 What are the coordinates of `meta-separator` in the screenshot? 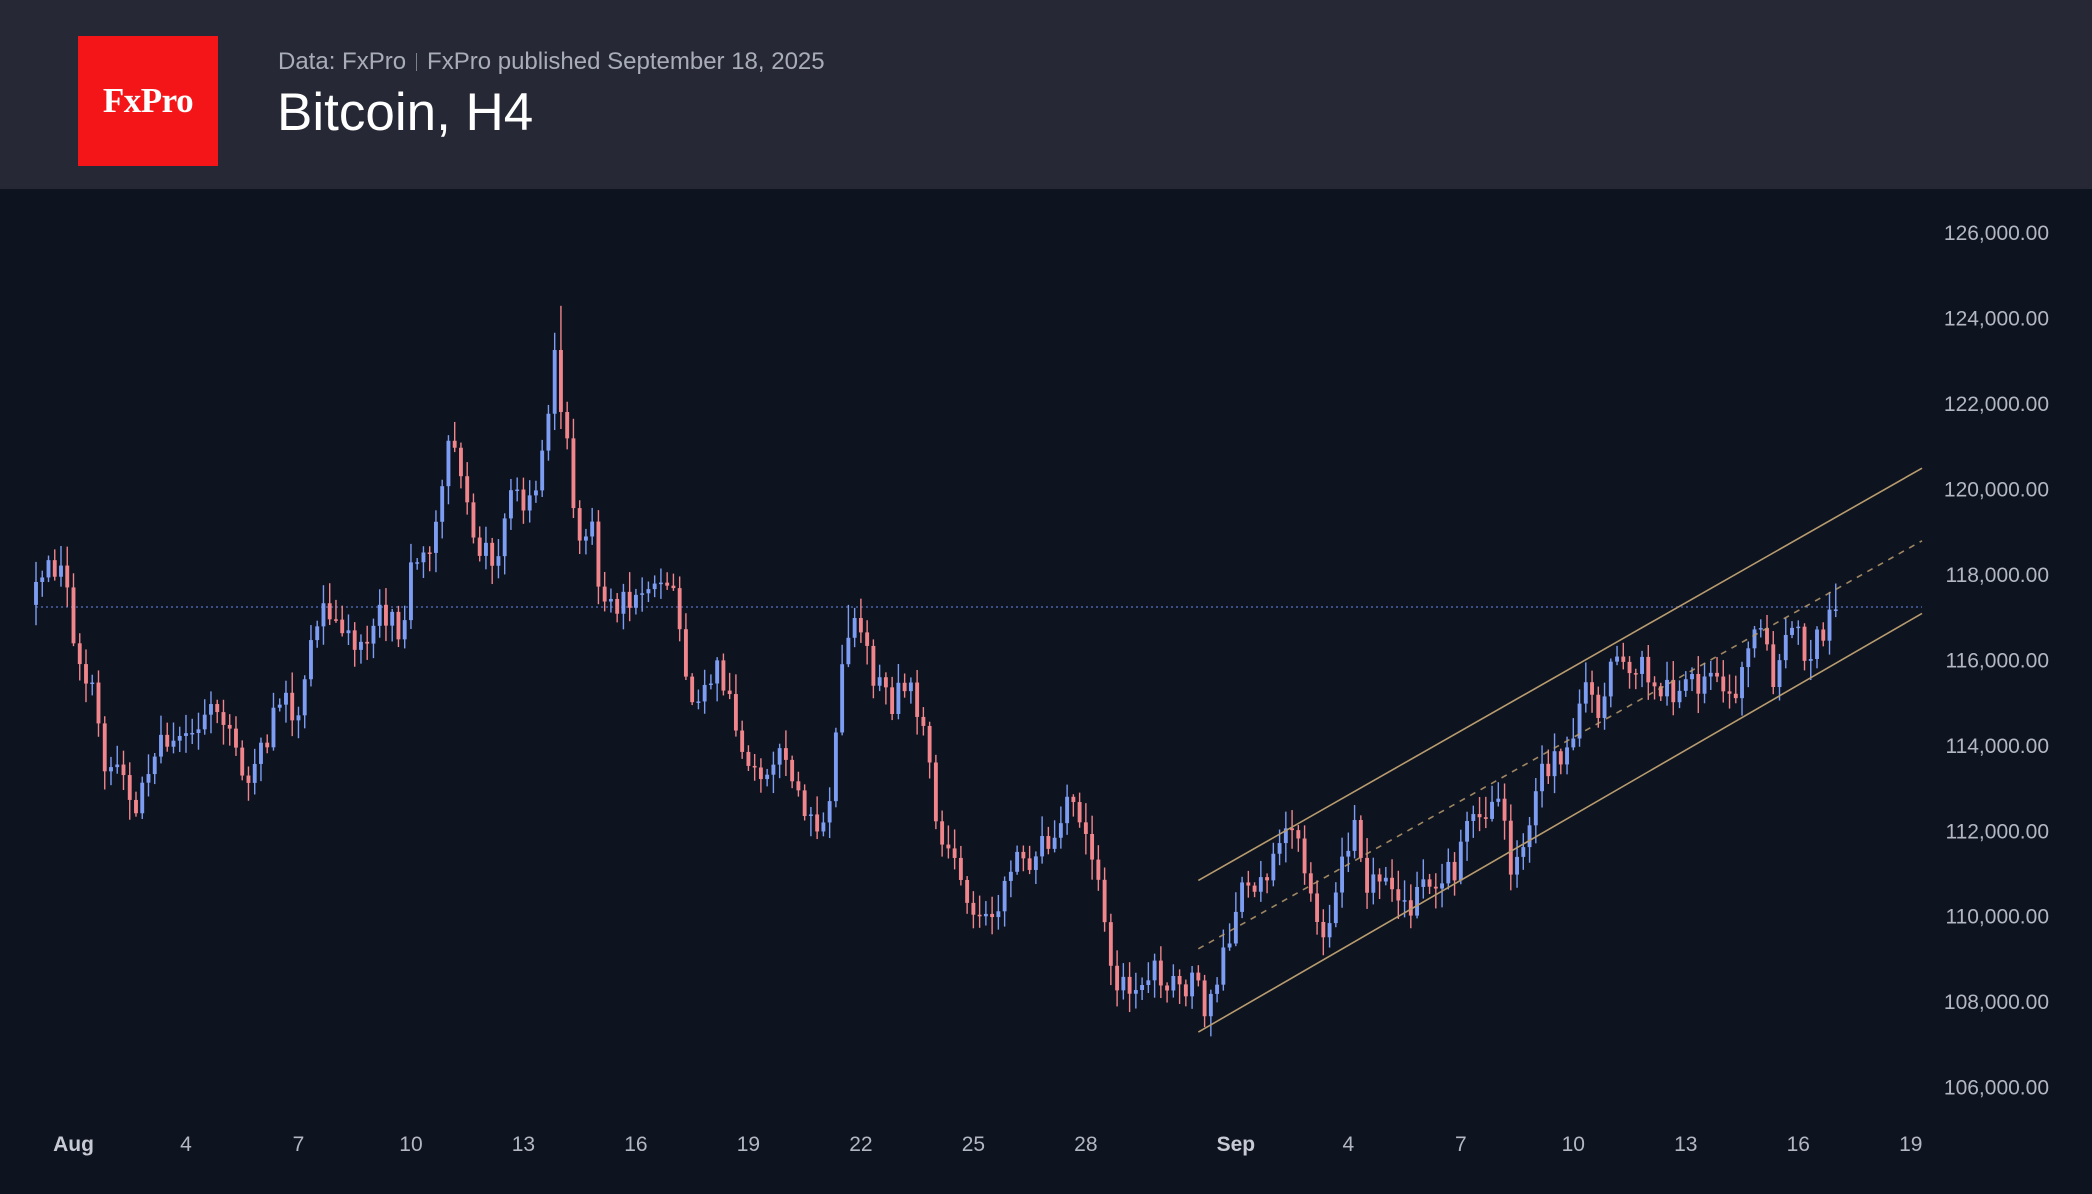 It's located at (417, 62).